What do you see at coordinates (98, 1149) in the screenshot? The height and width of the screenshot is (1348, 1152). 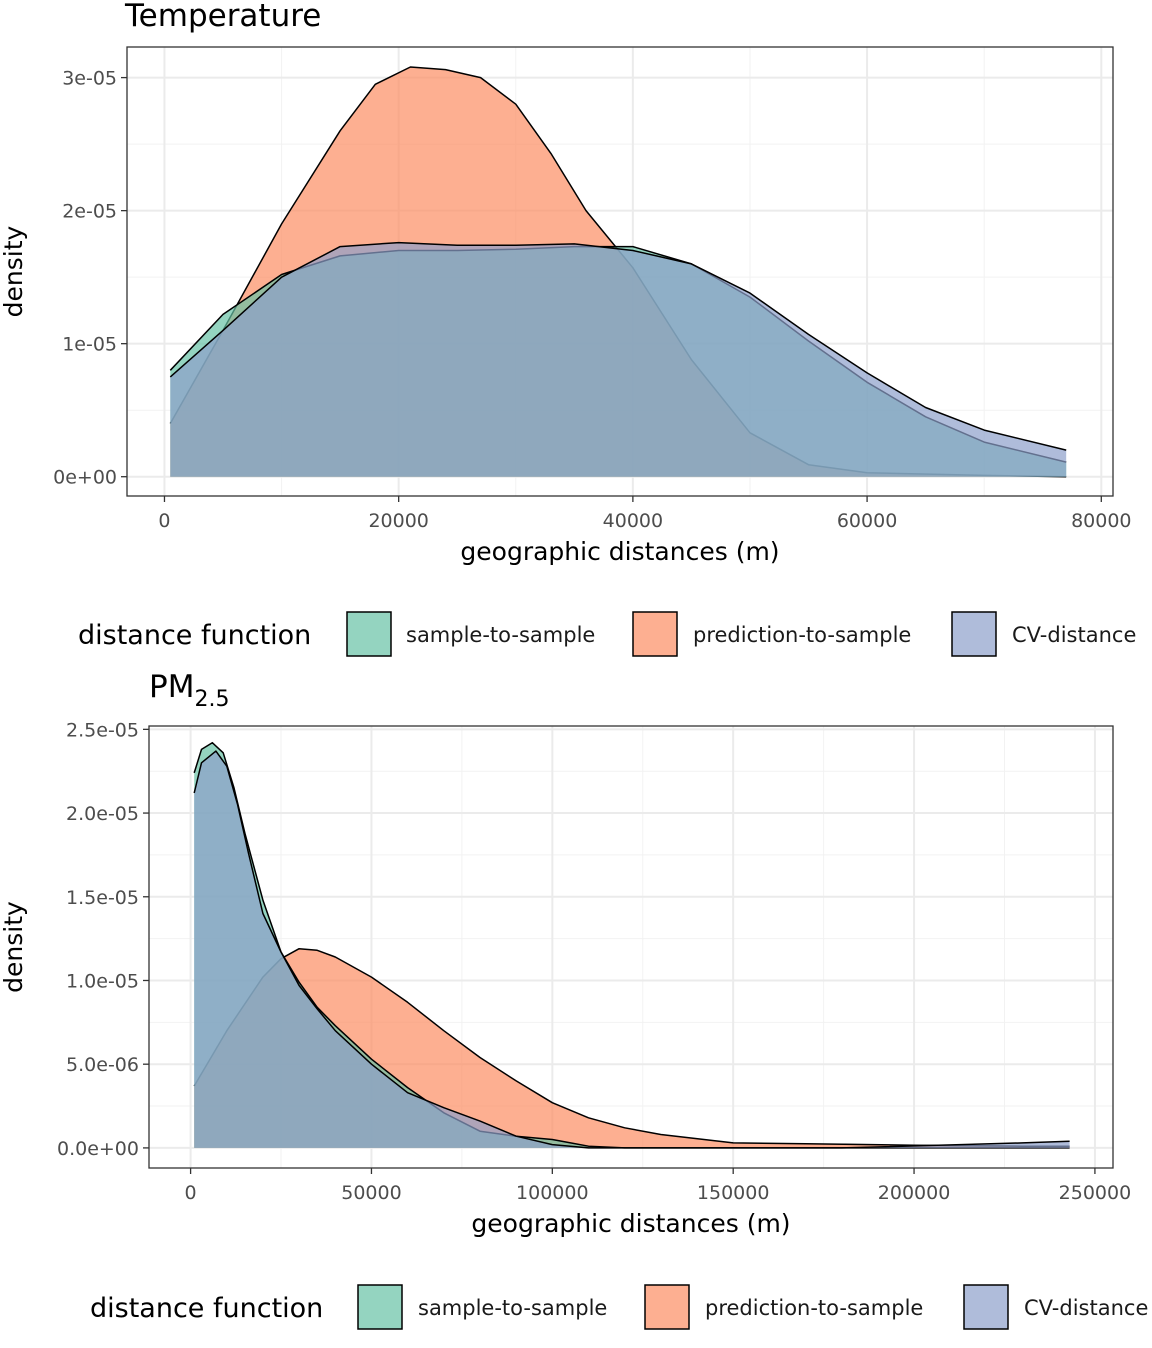 I see `y-tick-label: 0.0e+00` at bounding box center [98, 1149].